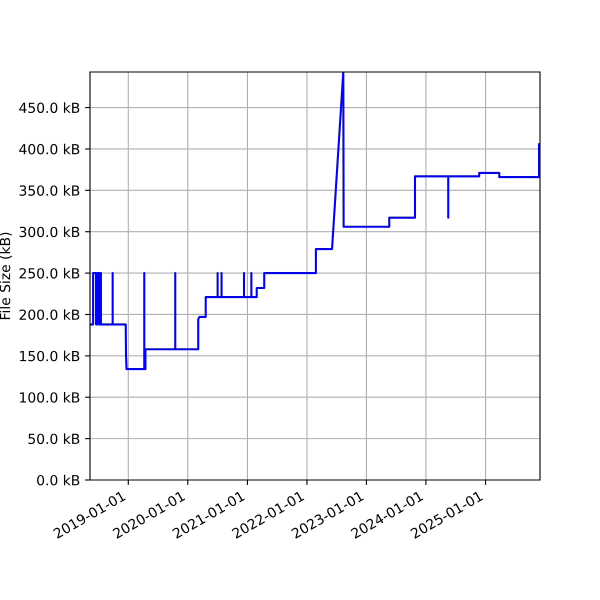  I want to click on y-tick-label: 150.0 kB, so click(50, 356).